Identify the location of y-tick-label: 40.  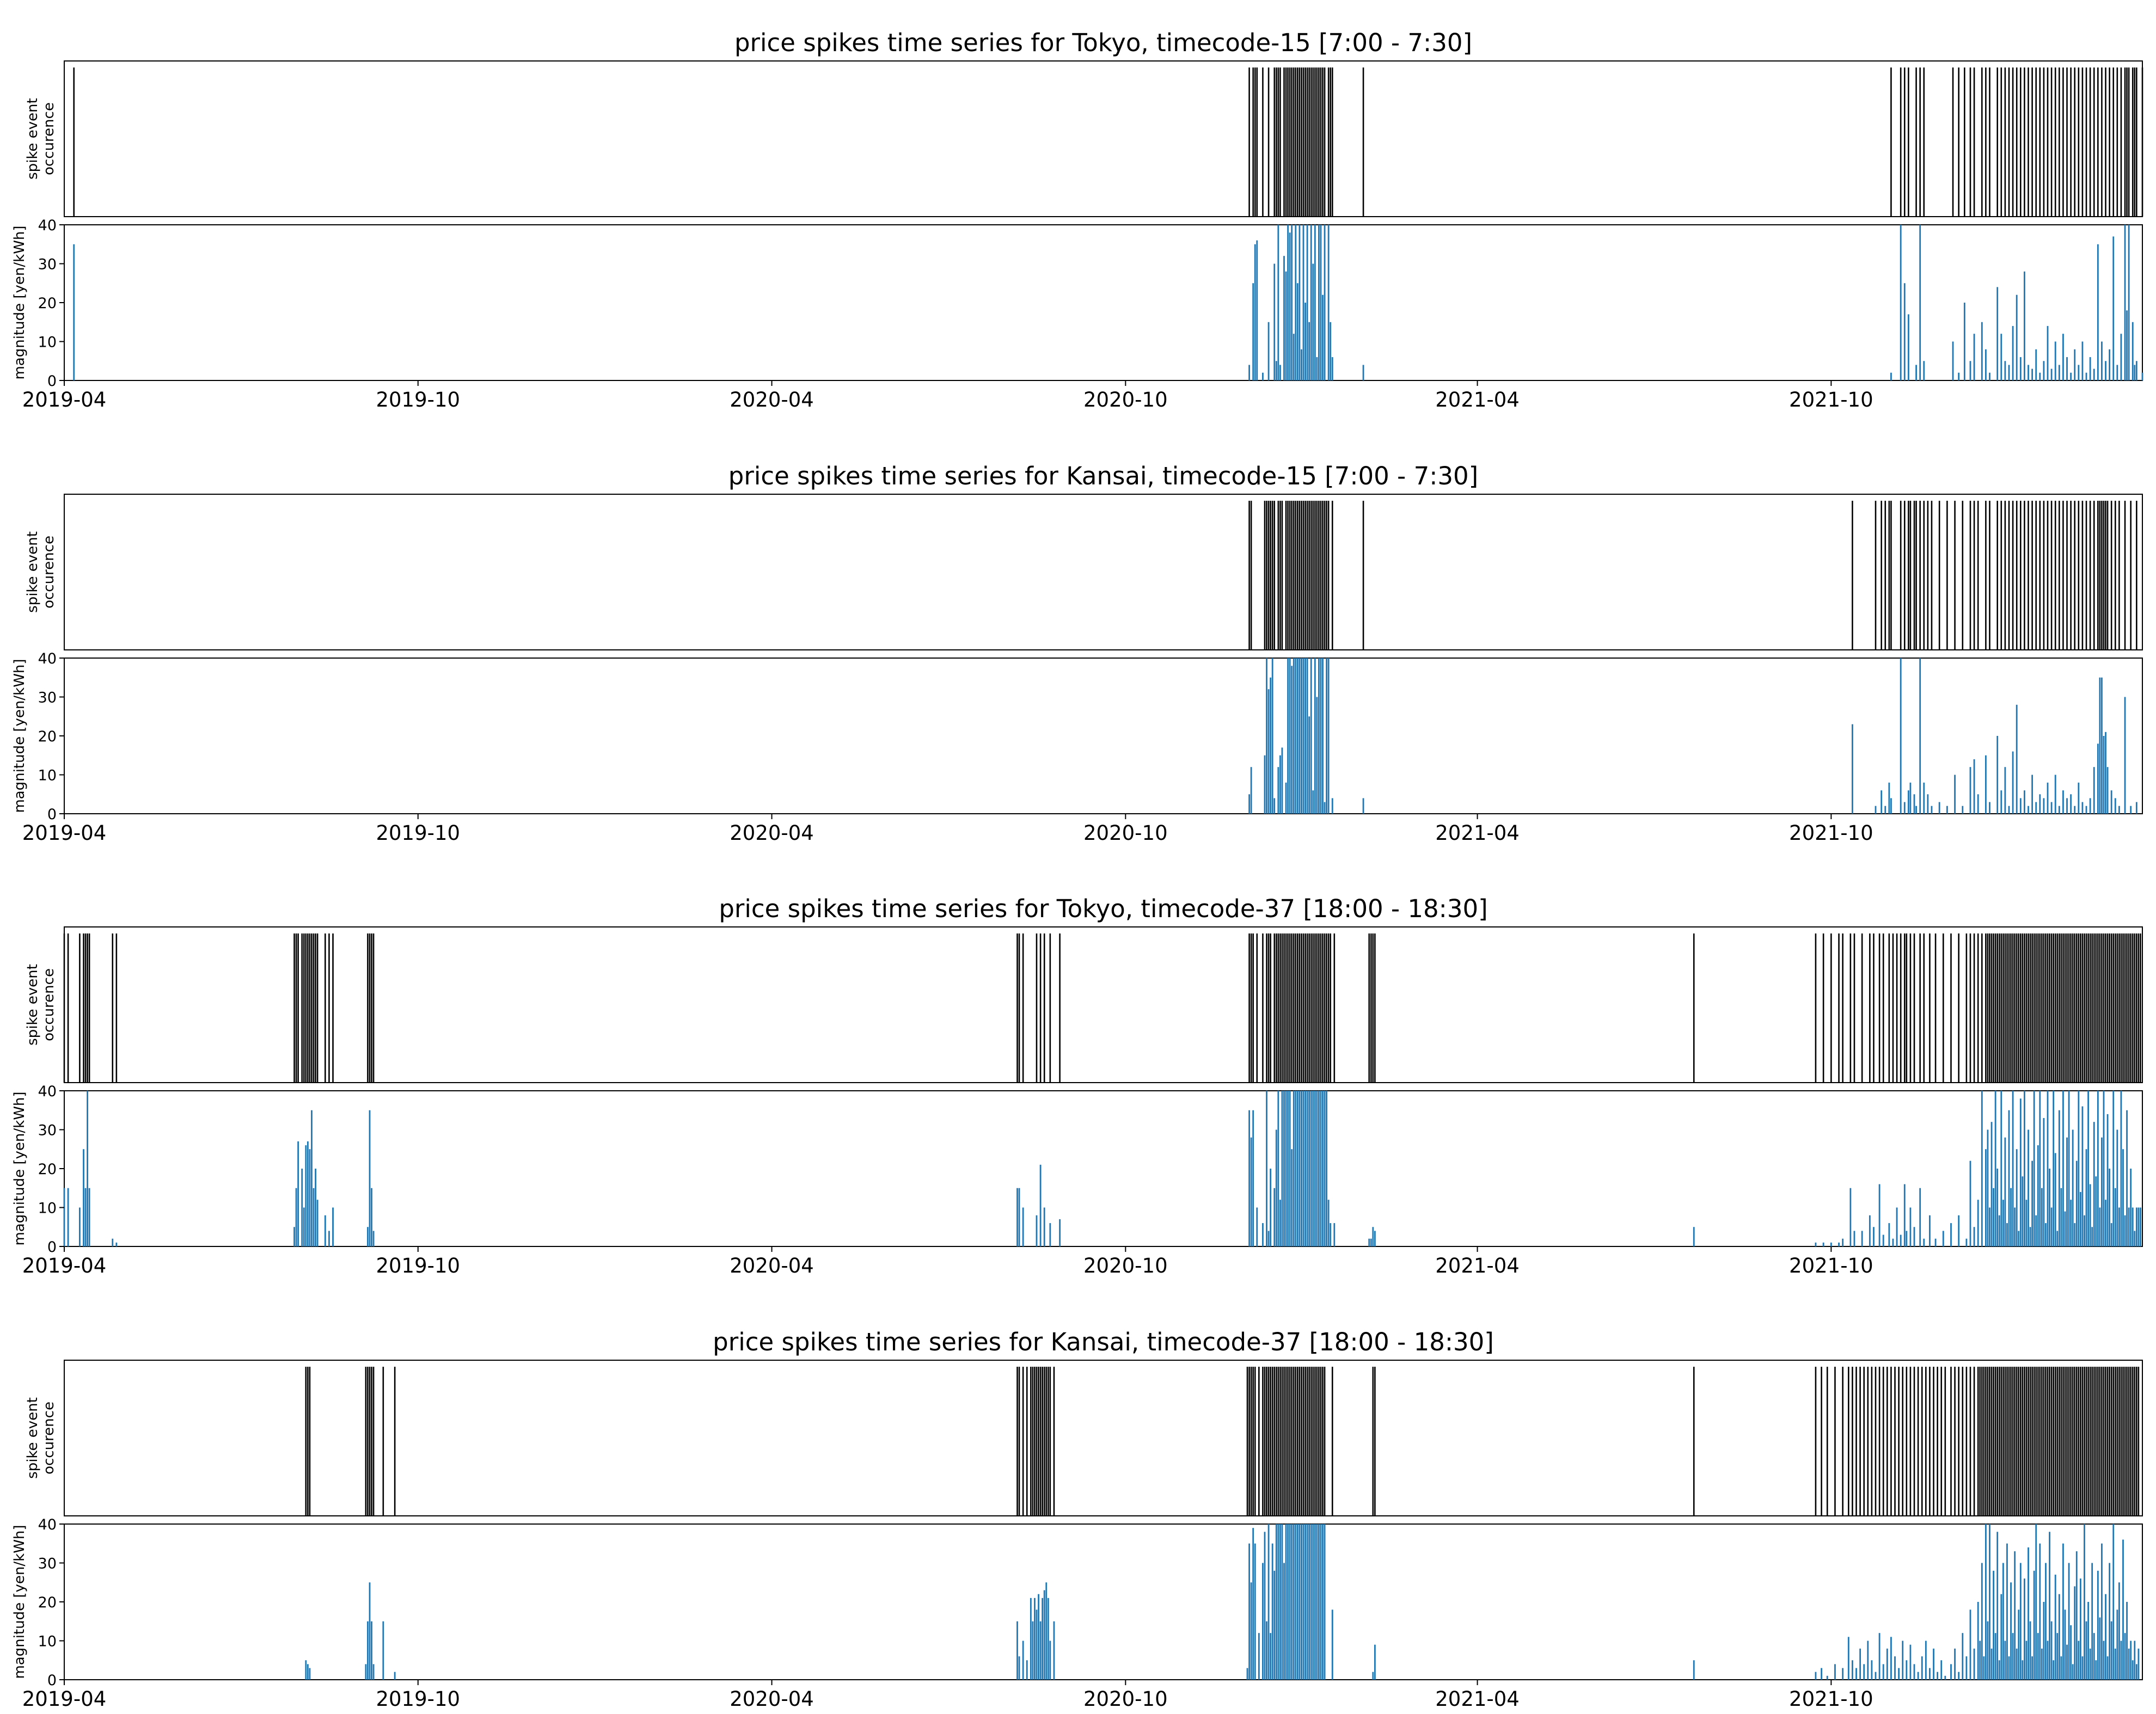
(47, 1091).